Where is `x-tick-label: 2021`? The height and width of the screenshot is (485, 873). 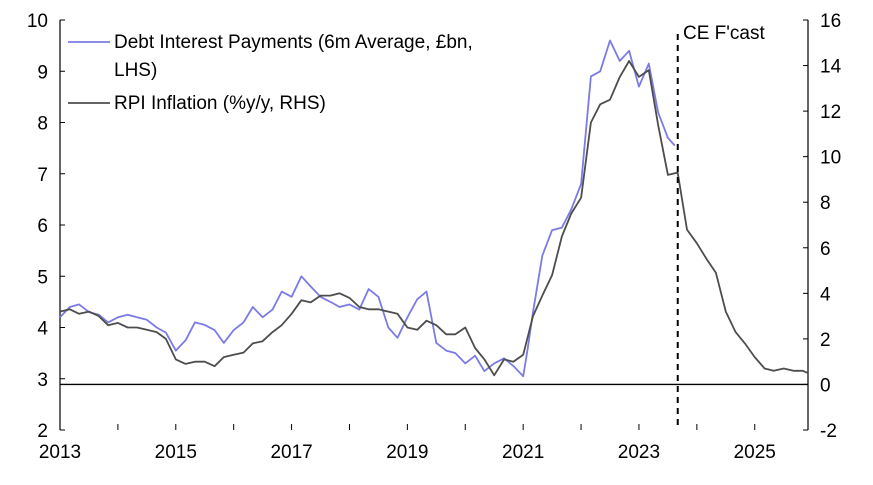
x-tick-label: 2021 is located at coordinates (523, 452).